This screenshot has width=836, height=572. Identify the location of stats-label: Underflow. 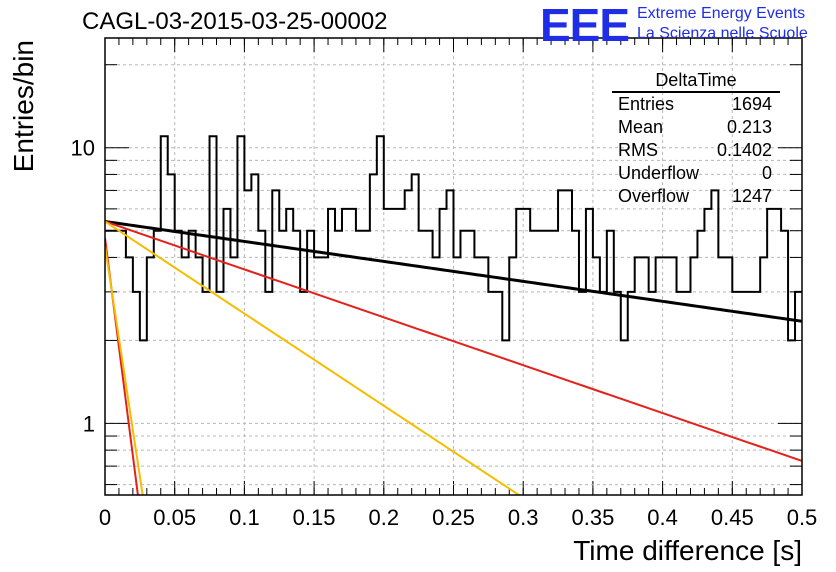
(659, 173).